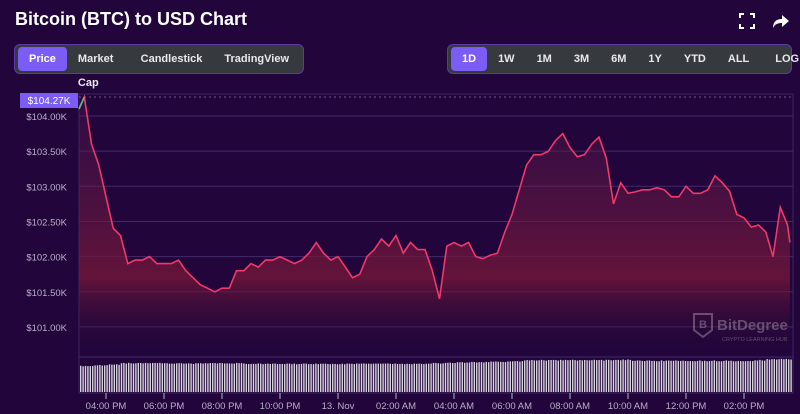 The width and height of the screenshot is (800, 414). What do you see at coordinates (512, 406) in the screenshot?
I see `x-tick-label: 06:00 AM` at bounding box center [512, 406].